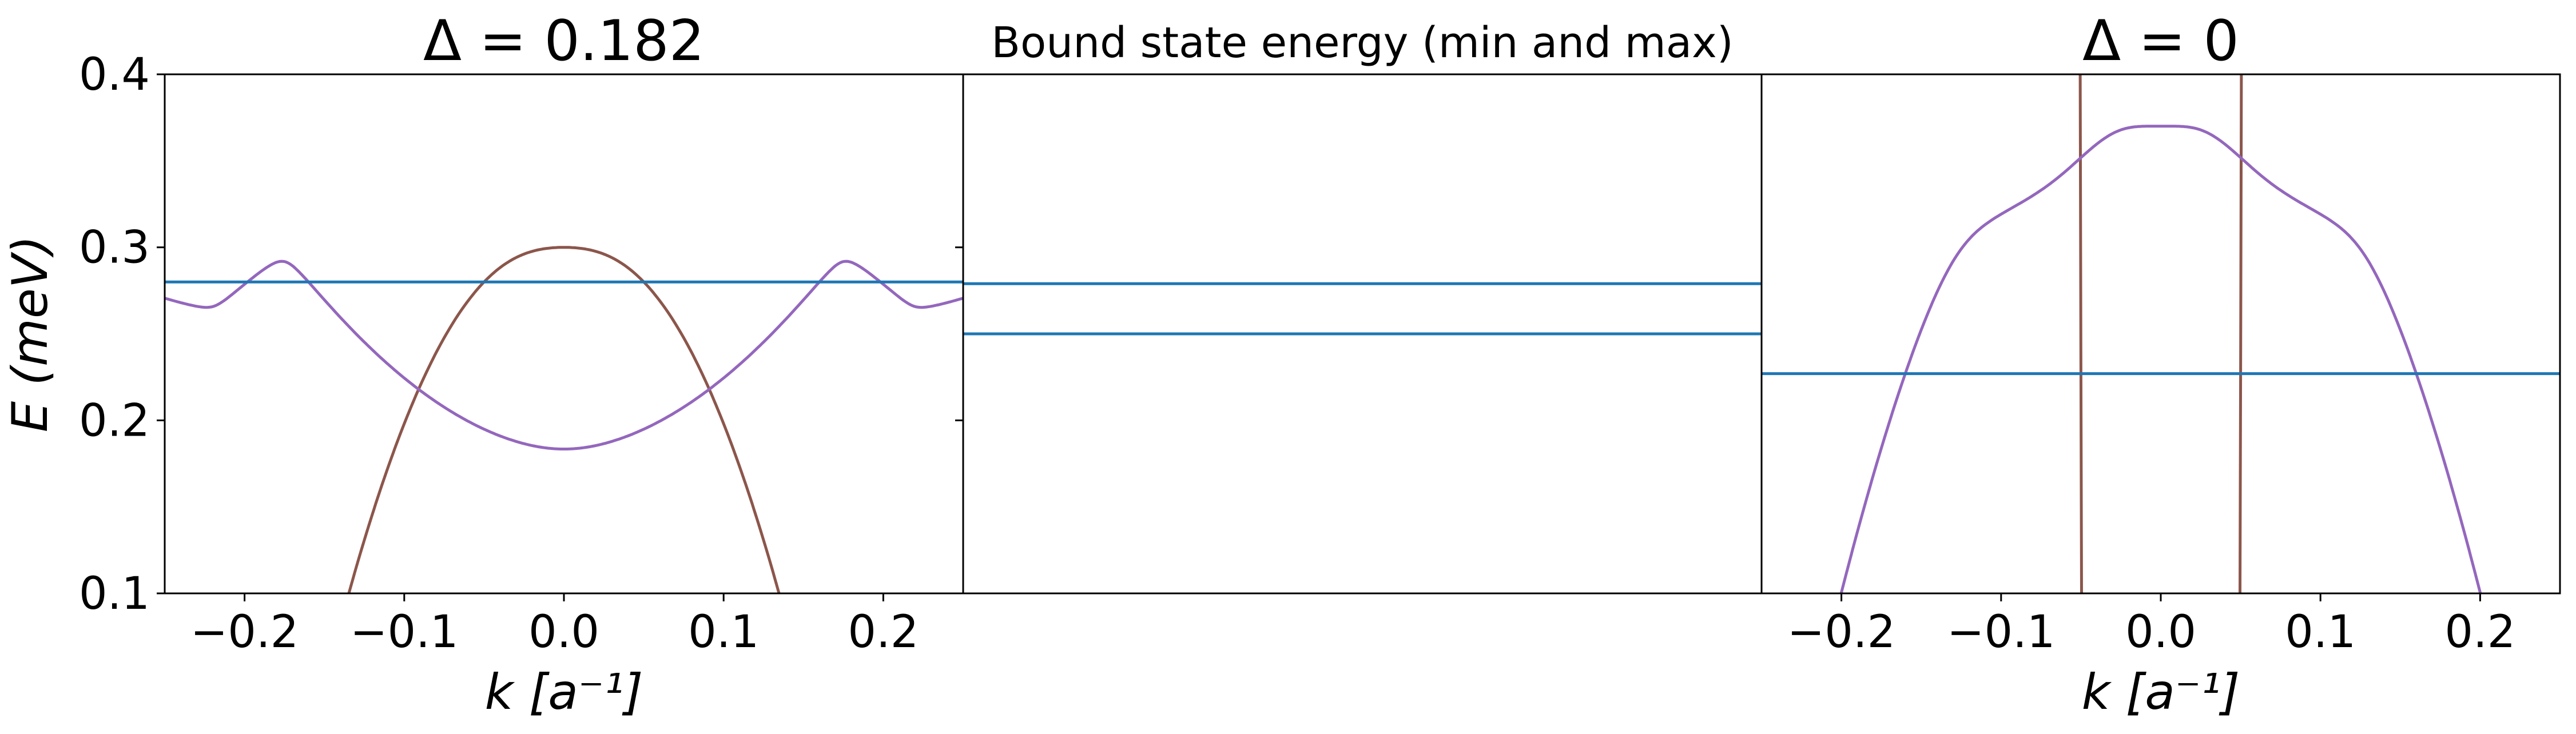  What do you see at coordinates (1362, 42) in the screenshot?
I see `panel-title-middle: Bound state energy (min and max)` at bounding box center [1362, 42].